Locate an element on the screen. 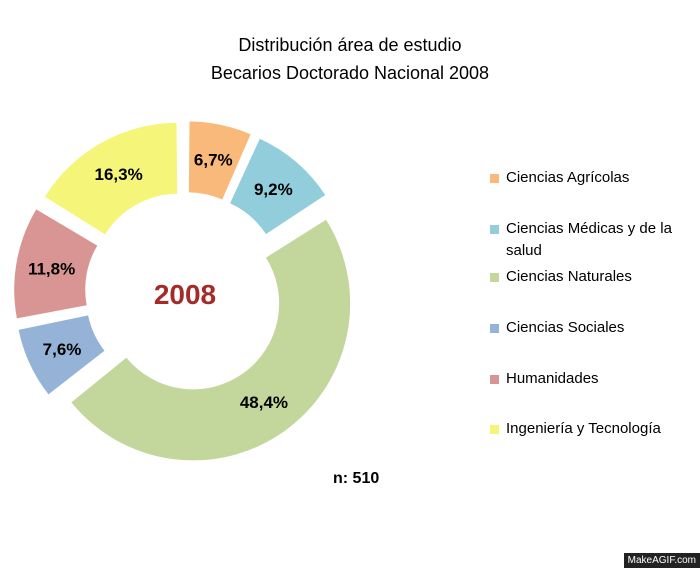  legend-label-4: Humanidades is located at coordinates (552, 378).